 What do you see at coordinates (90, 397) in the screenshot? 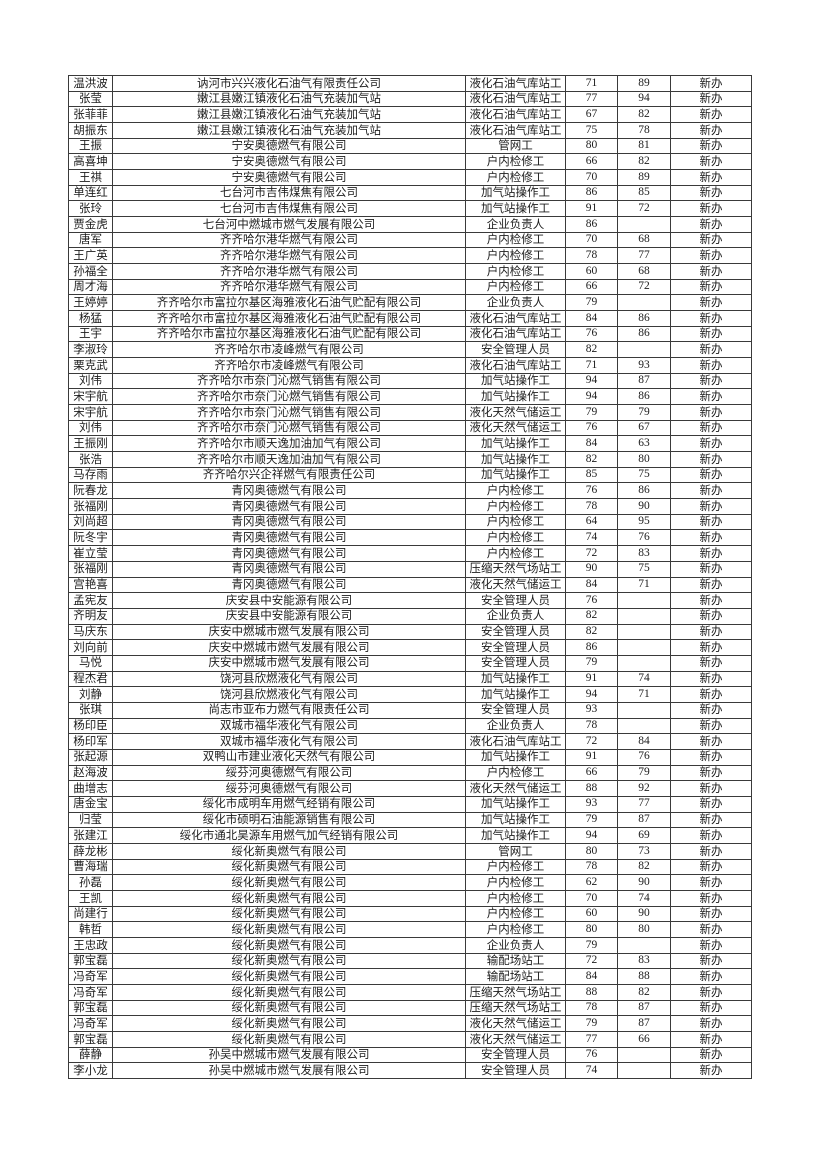
I see `cell-worker-name: 宋宇航` at bounding box center [90, 397].